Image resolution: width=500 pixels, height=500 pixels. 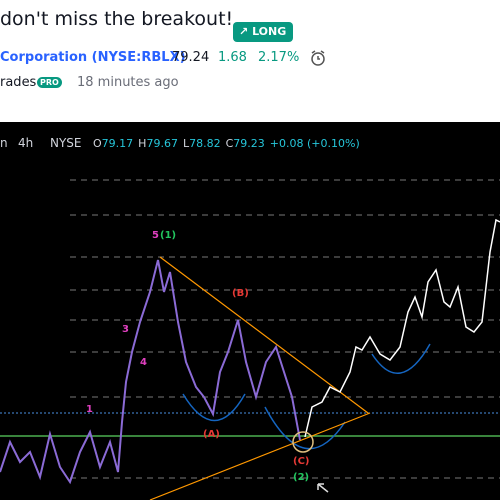 I want to click on wave-label: 1, so click(x=89, y=409).